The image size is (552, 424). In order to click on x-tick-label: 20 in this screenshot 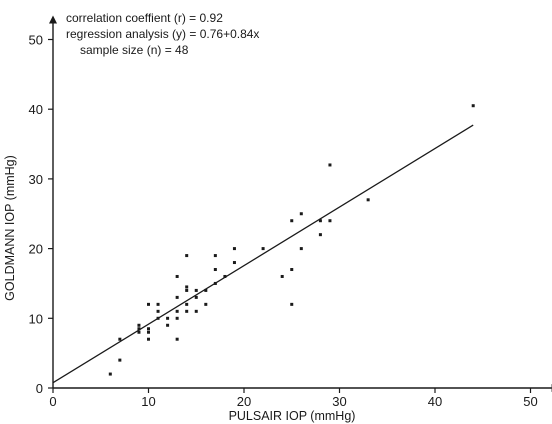, I will do `click(244, 401)`.